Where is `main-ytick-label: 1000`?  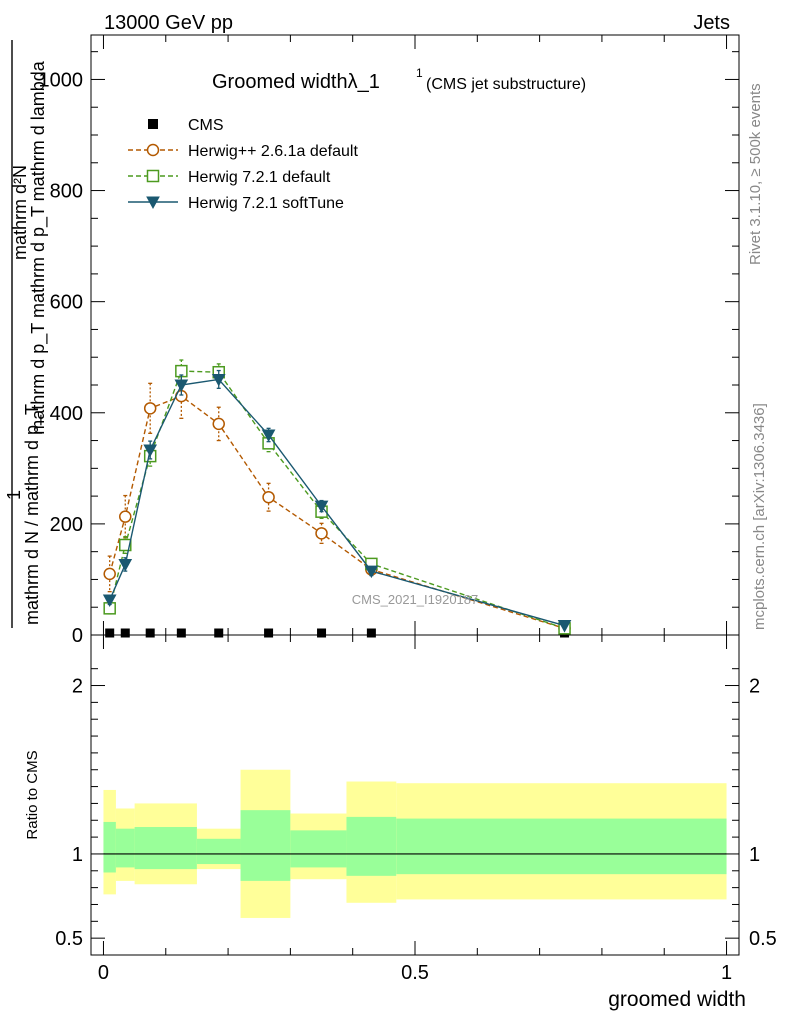 main-ytick-label: 1000 is located at coordinates (61, 80).